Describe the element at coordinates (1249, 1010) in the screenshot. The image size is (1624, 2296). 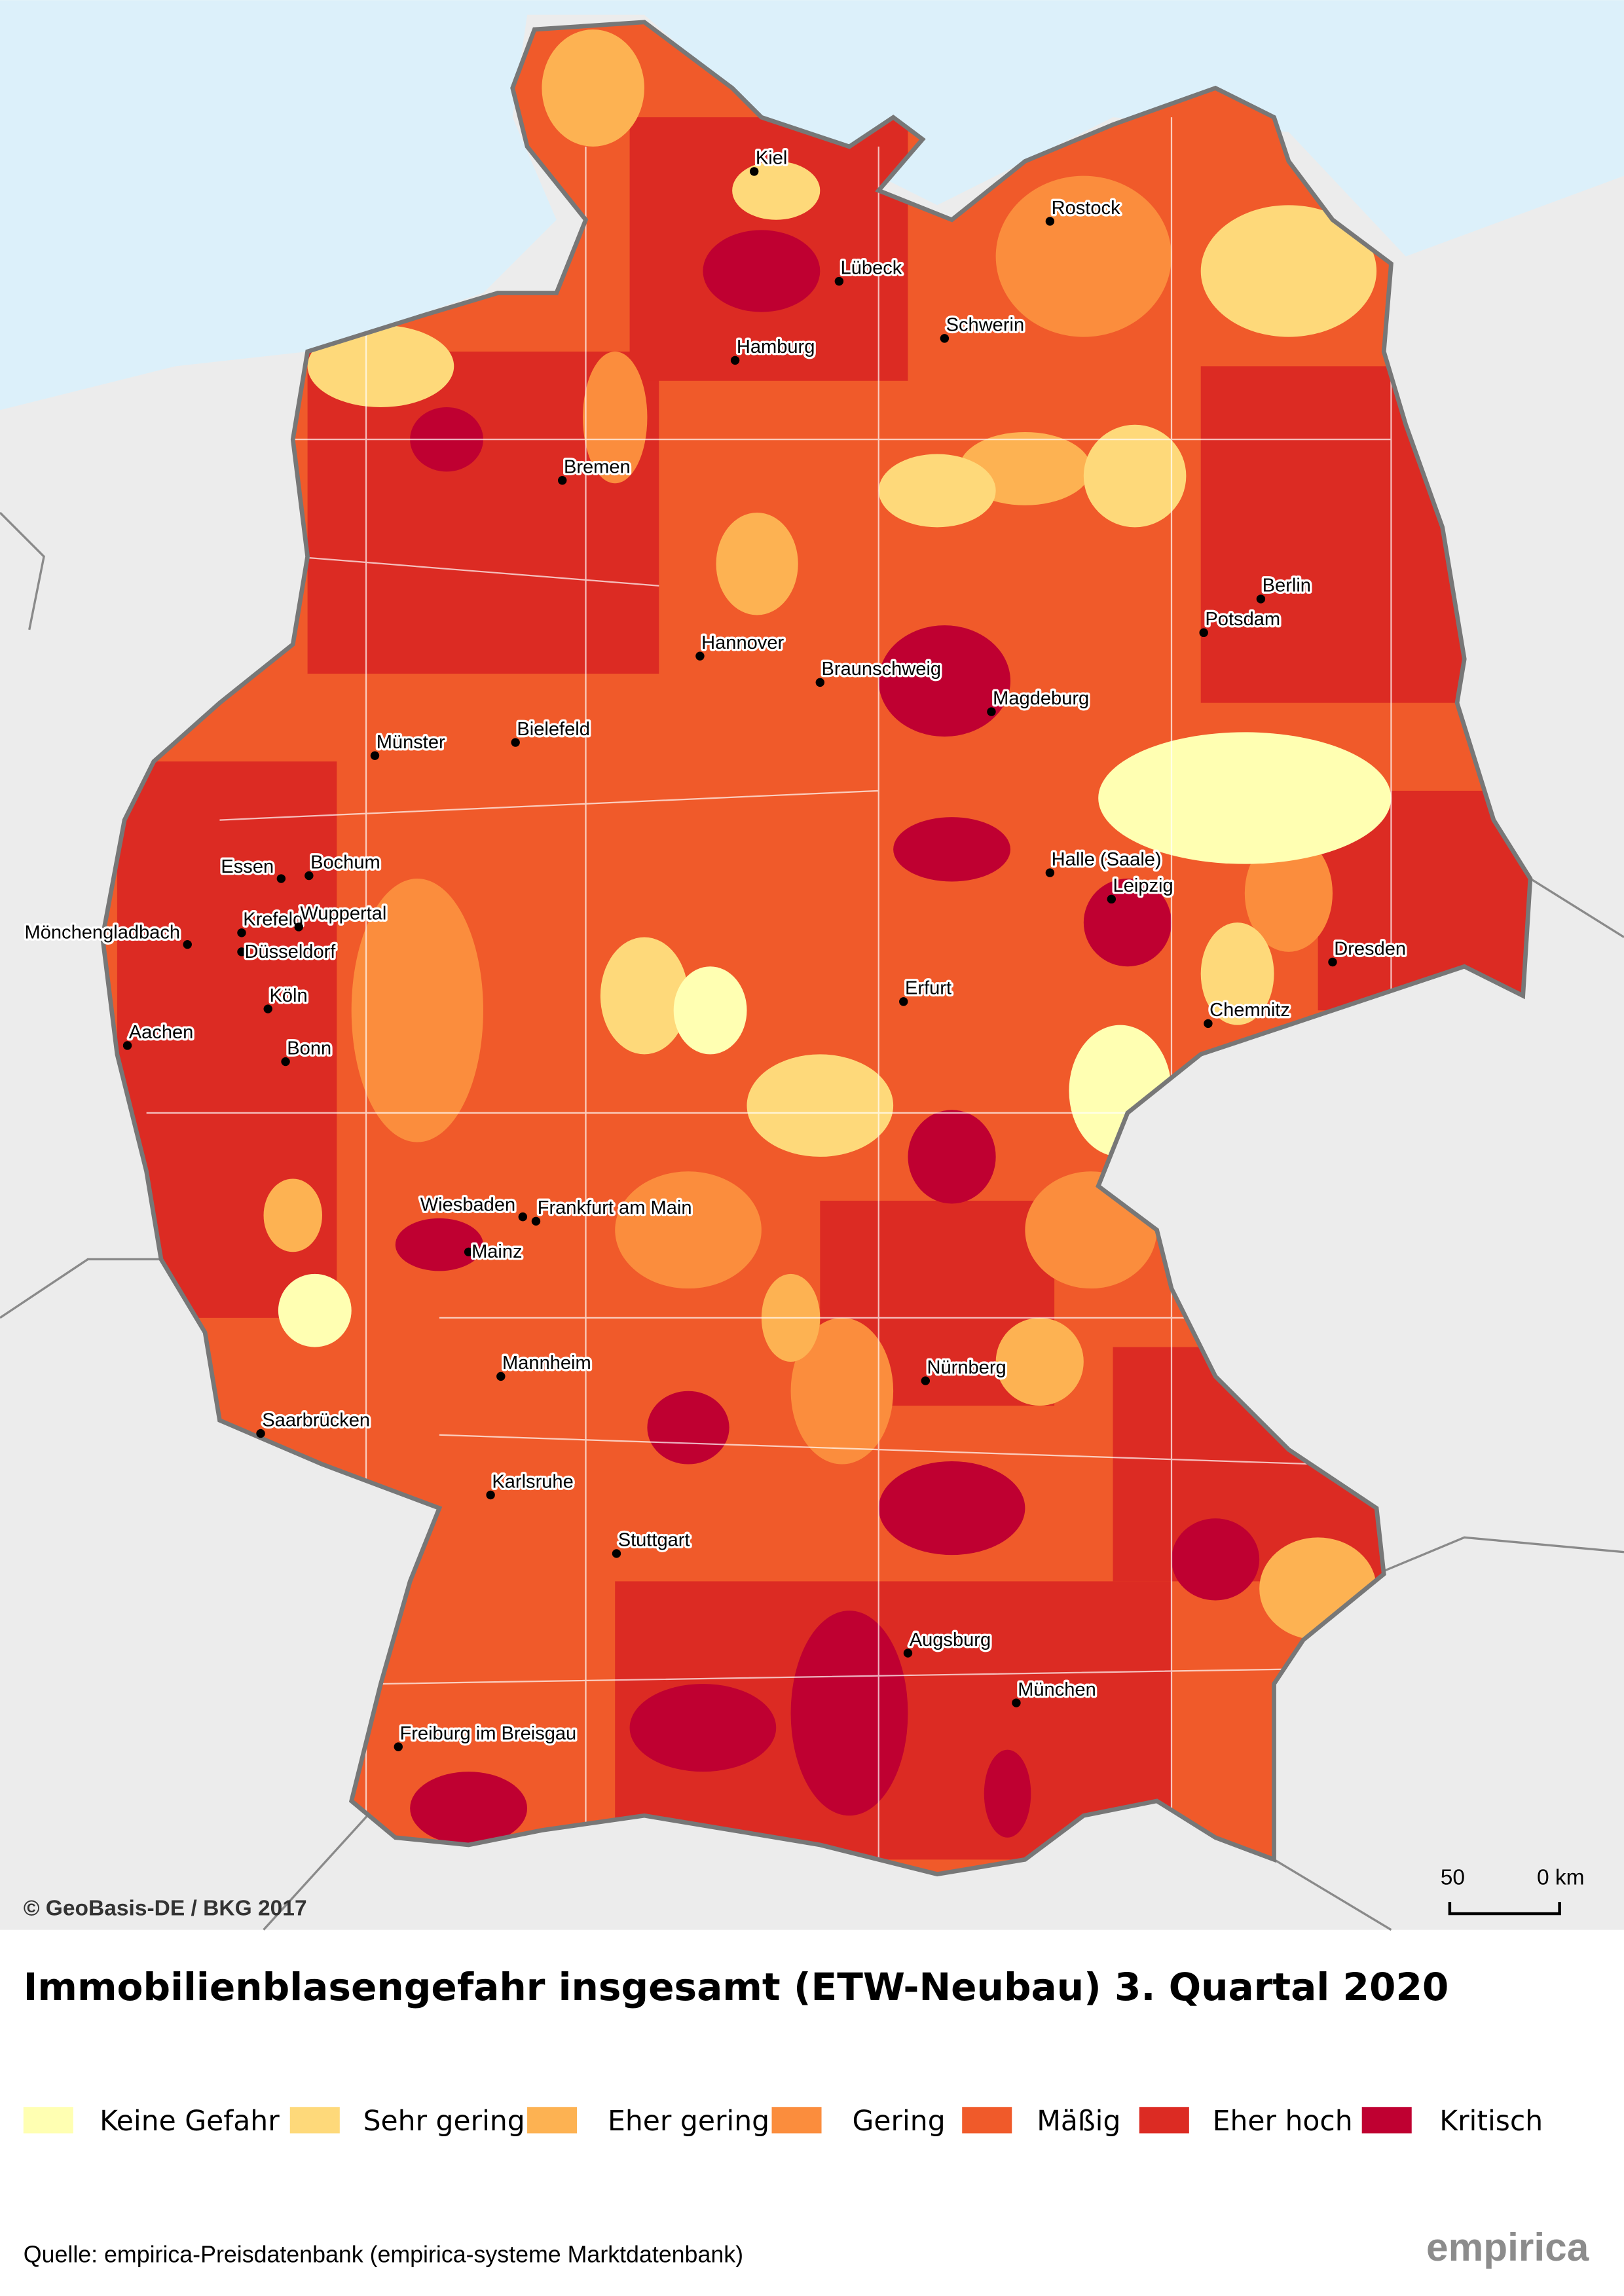
I see `city-label: Chemnitz` at that location.